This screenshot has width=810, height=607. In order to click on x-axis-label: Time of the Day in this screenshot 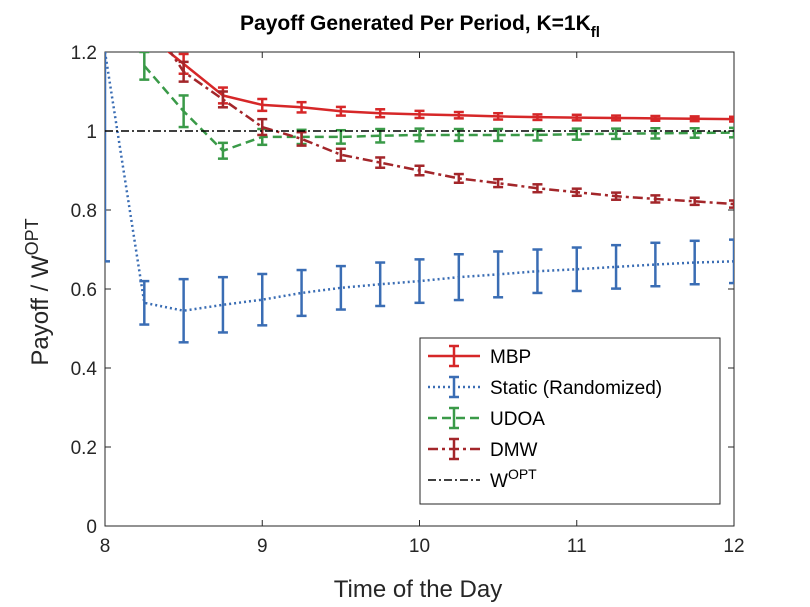, I will do `click(418, 589)`.